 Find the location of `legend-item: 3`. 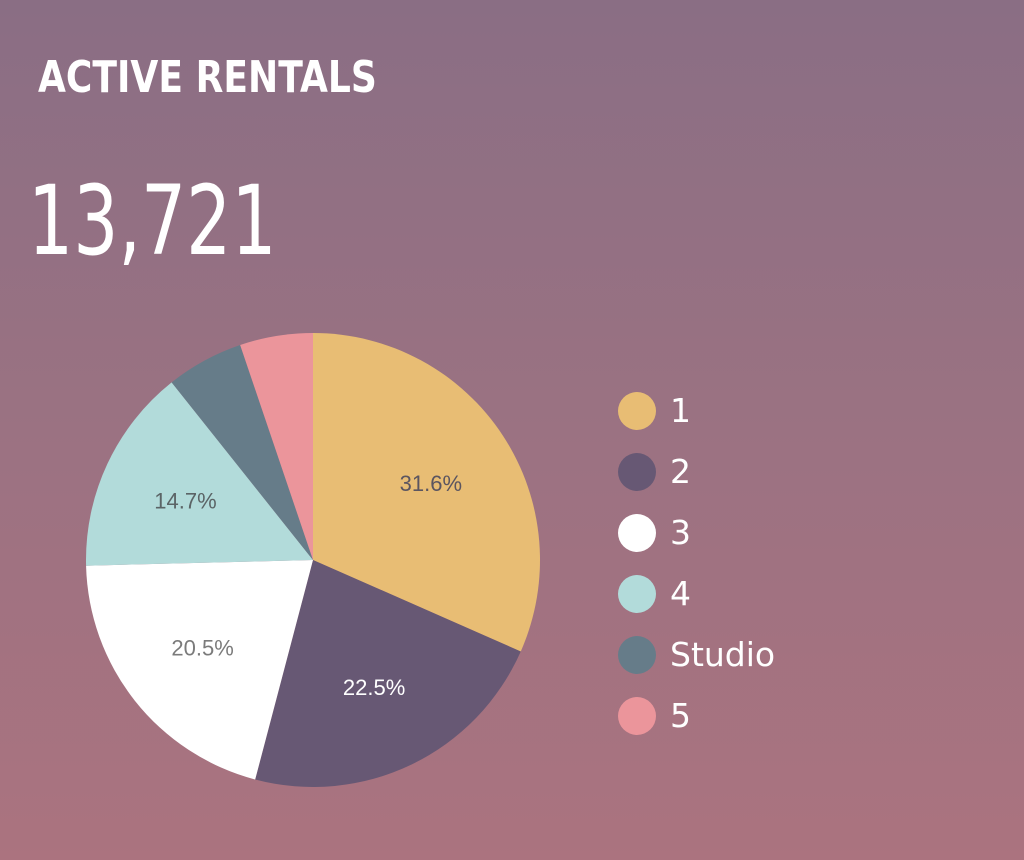

legend-item: 3 is located at coordinates (696, 532).